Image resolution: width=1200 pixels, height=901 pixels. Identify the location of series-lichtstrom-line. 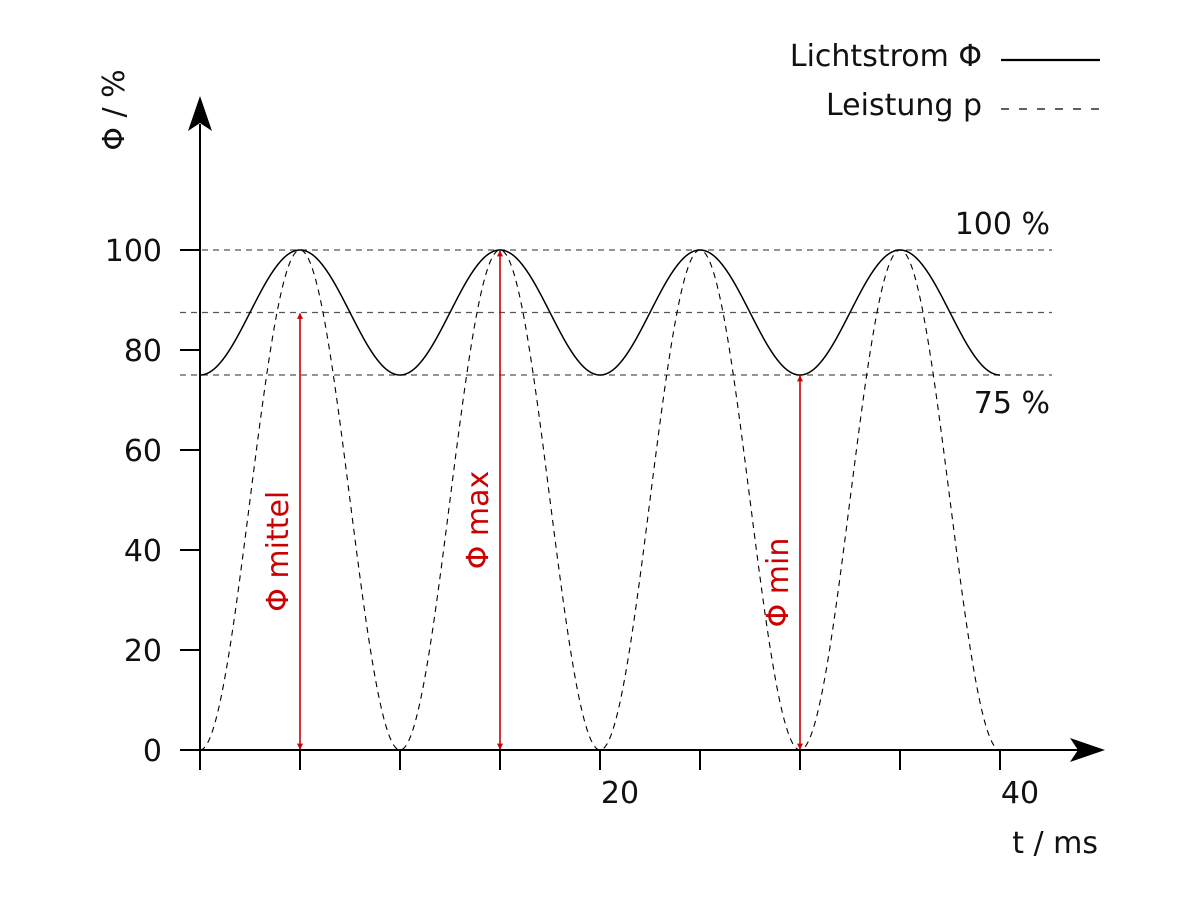
(600, 312).